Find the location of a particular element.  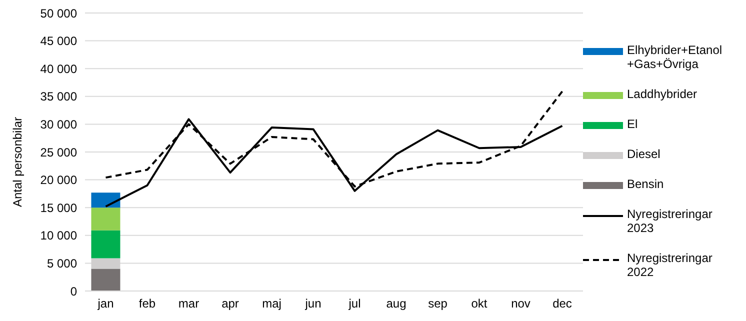

y-tick-label: 5 000 is located at coordinates (62, 263).